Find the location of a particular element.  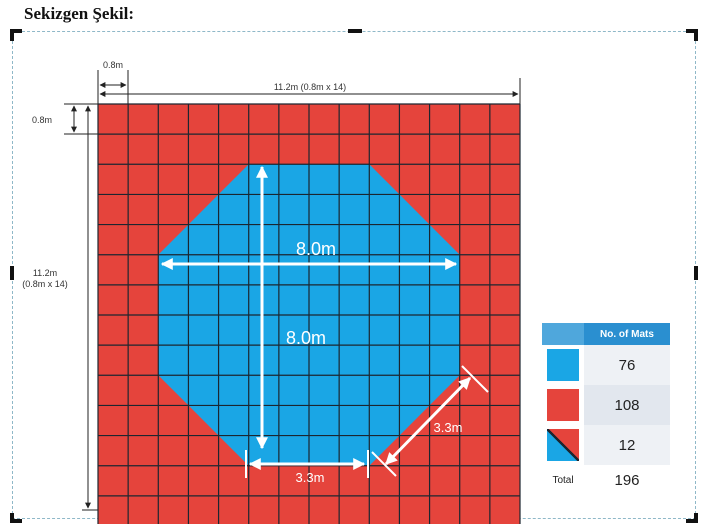

legend-header-swatch-cell is located at coordinates (563, 334).